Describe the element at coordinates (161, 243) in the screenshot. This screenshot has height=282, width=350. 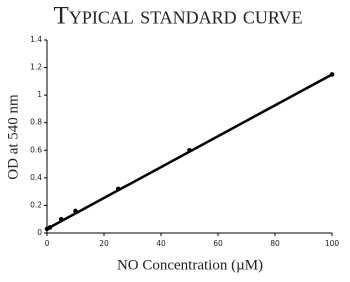
I see `x-tick-label: 40` at that location.